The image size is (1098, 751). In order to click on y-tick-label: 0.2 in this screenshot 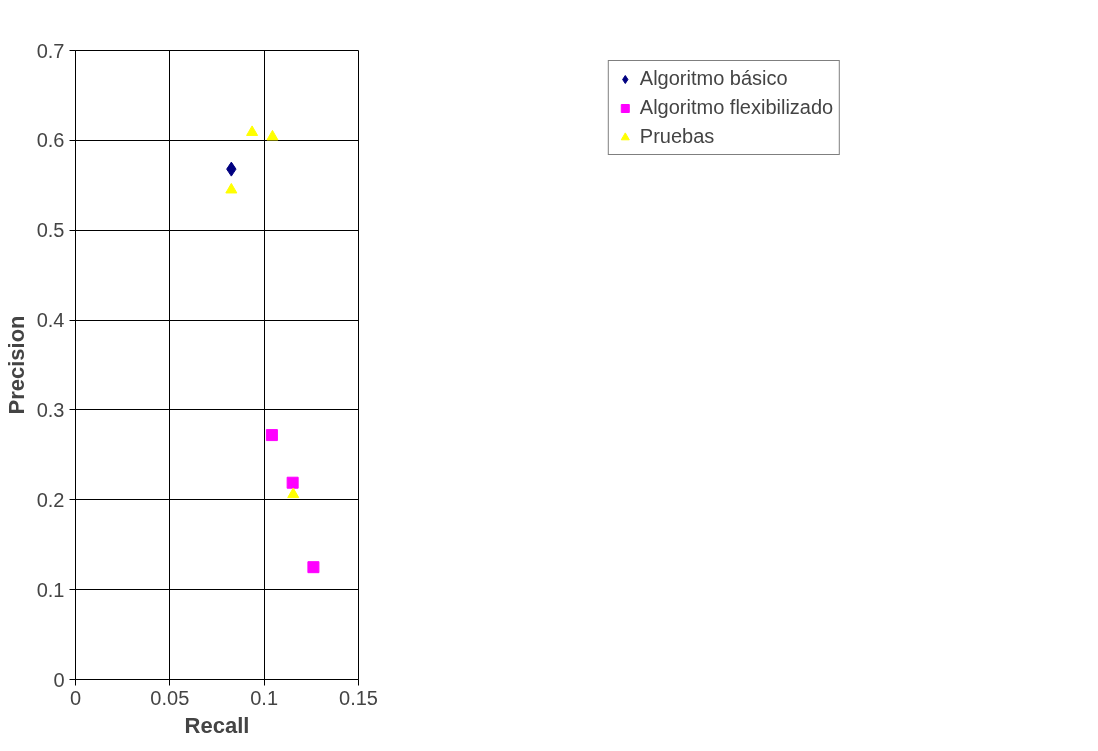, I will do `click(50, 499)`.